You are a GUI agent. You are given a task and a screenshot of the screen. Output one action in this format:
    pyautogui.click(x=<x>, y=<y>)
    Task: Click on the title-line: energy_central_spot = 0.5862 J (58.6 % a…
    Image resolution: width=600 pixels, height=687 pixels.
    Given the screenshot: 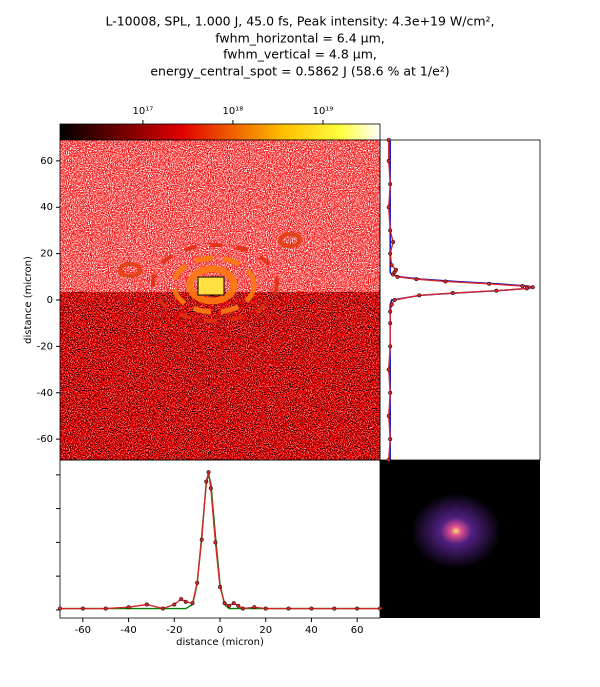 What is the action you would take?
    pyautogui.click(x=299, y=71)
    